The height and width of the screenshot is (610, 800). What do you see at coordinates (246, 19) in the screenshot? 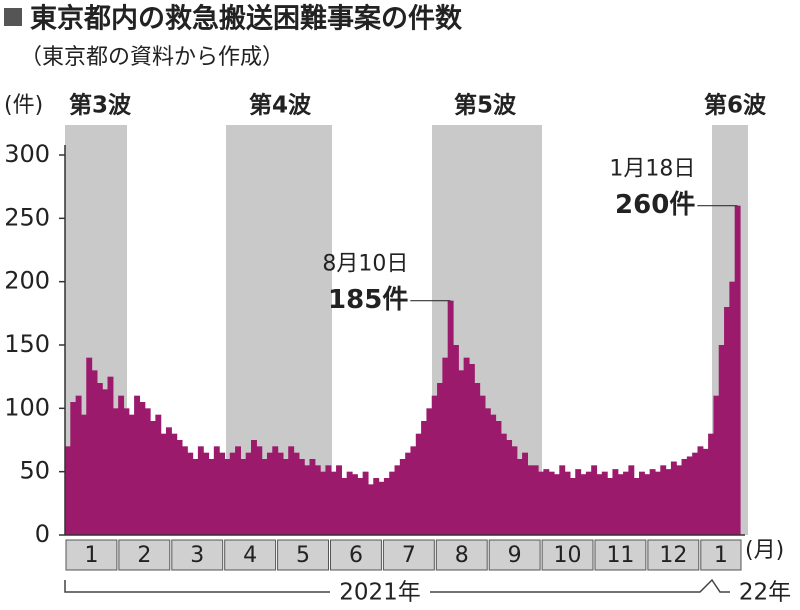
I see `chart-title: 東京都内の救急搬送困難事案の件数` at bounding box center [246, 19].